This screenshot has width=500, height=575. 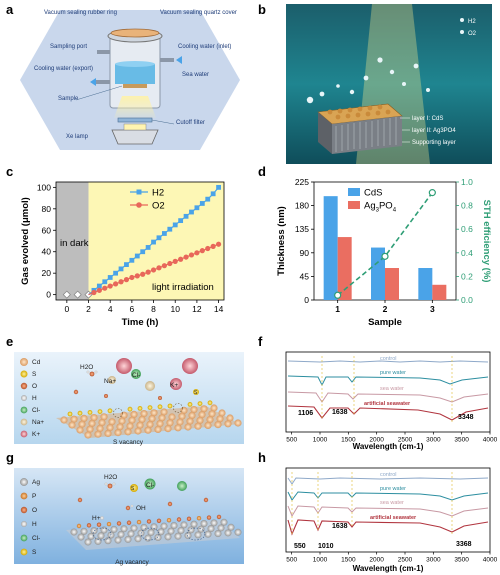 What do you see at coordinates (68, 99) in the screenshot?
I see `label-sample: Sample` at bounding box center [68, 99].